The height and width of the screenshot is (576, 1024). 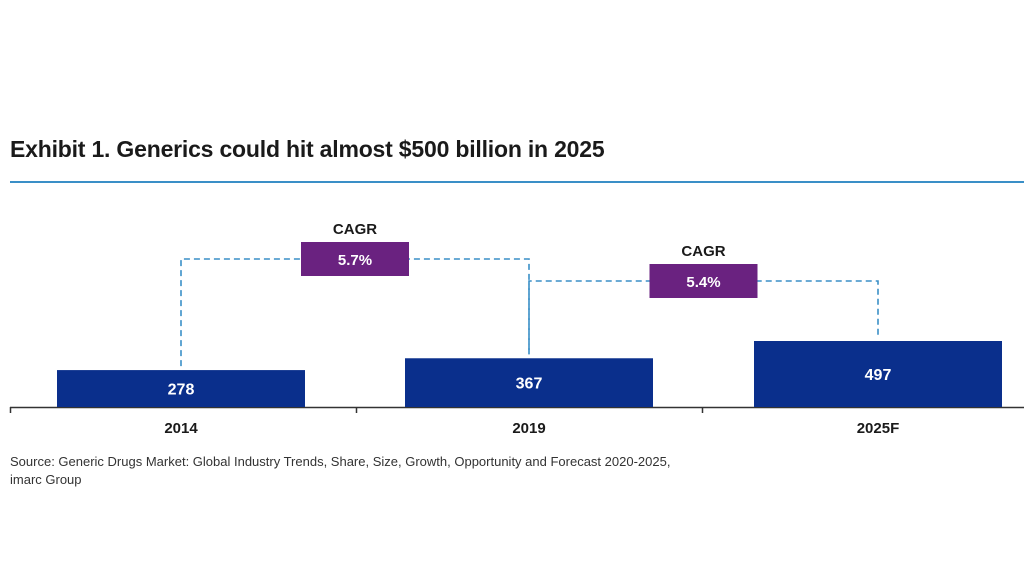 I want to click on bar-value-label: 497, so click(x=878, y=375).